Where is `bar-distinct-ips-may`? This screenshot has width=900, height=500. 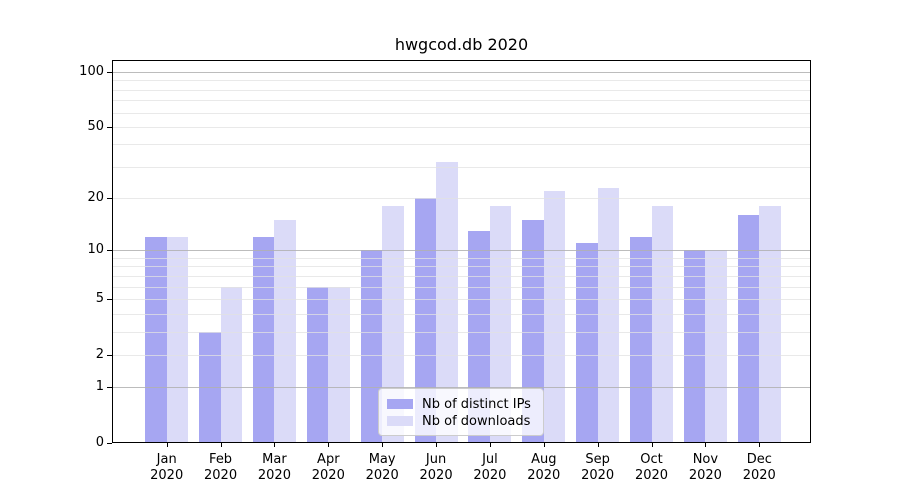
bar-distinct-ips-may is located at coordinates (371, 346).